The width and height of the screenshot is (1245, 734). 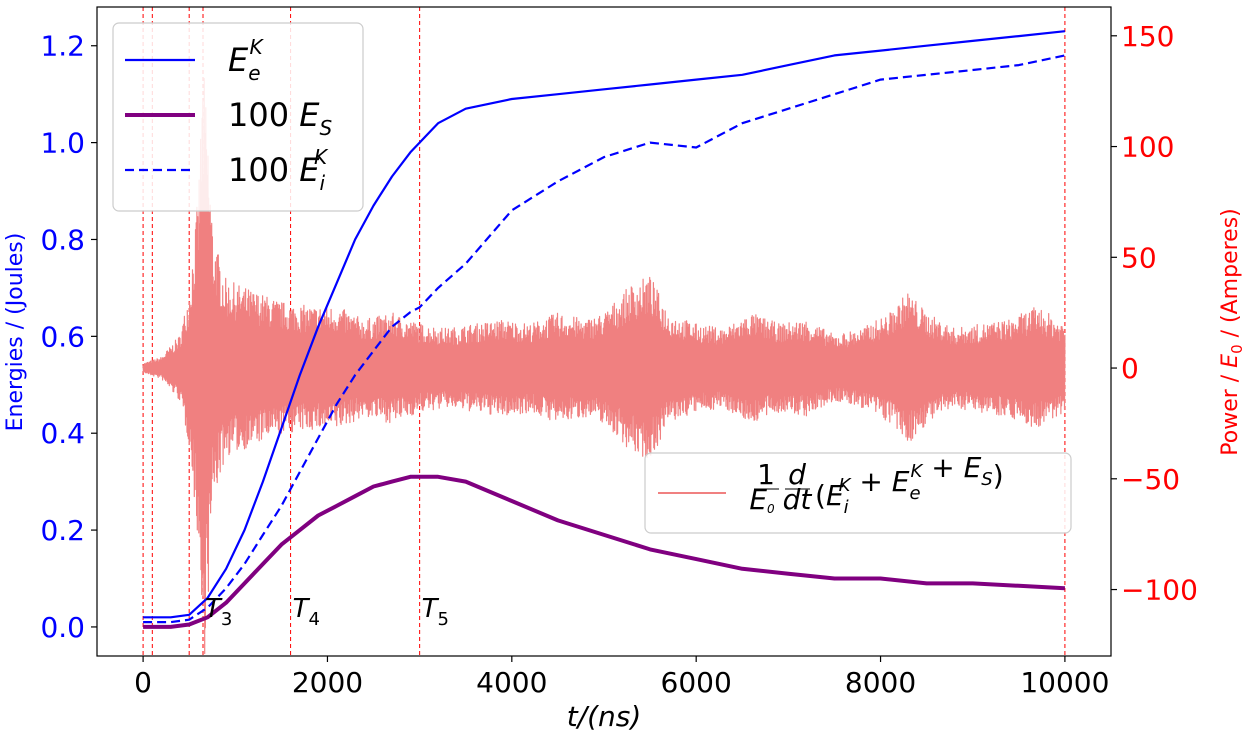 I want to click on time-marker-2: T5, so click(x=435, y=612).